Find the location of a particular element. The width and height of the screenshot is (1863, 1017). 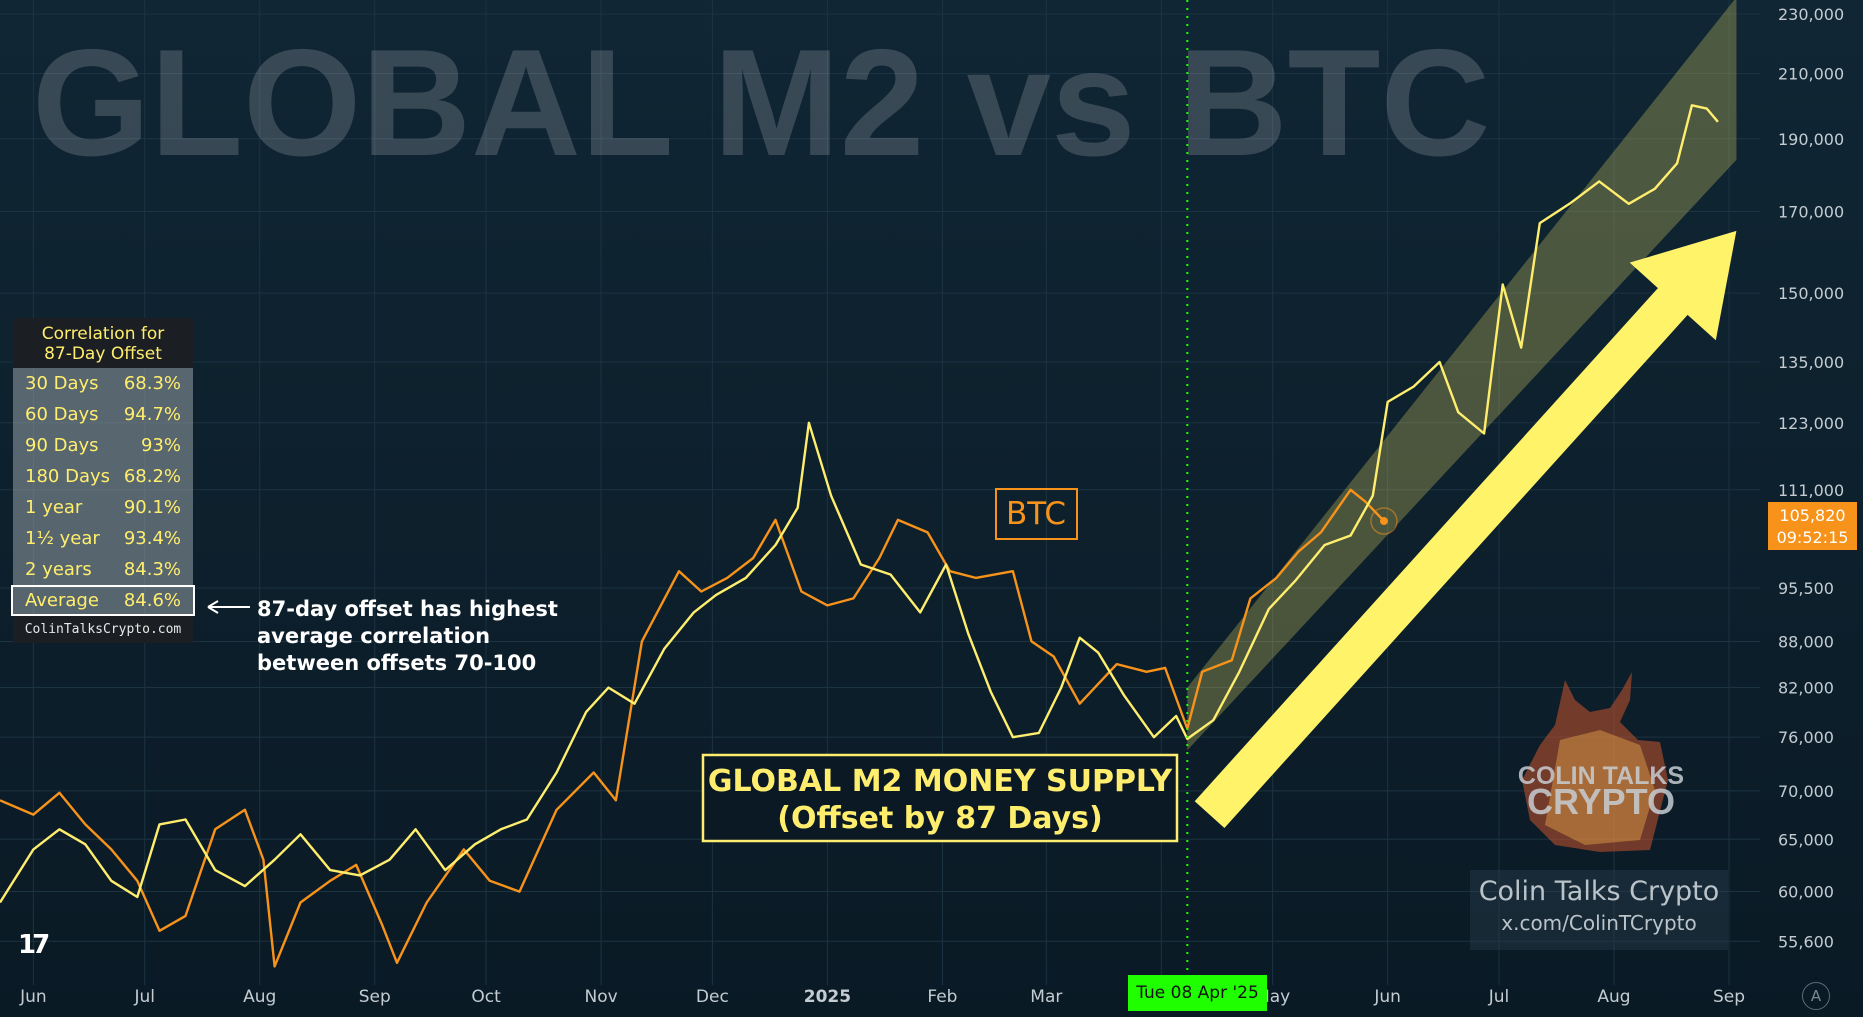

x-tick-label: Oct is located at coordinates (486, 997).